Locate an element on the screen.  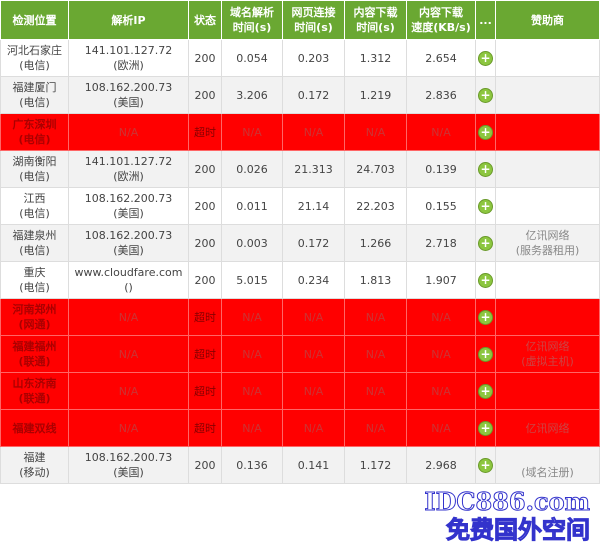
download-speed-cell: 2.654 is located at coordinates (441, 58).